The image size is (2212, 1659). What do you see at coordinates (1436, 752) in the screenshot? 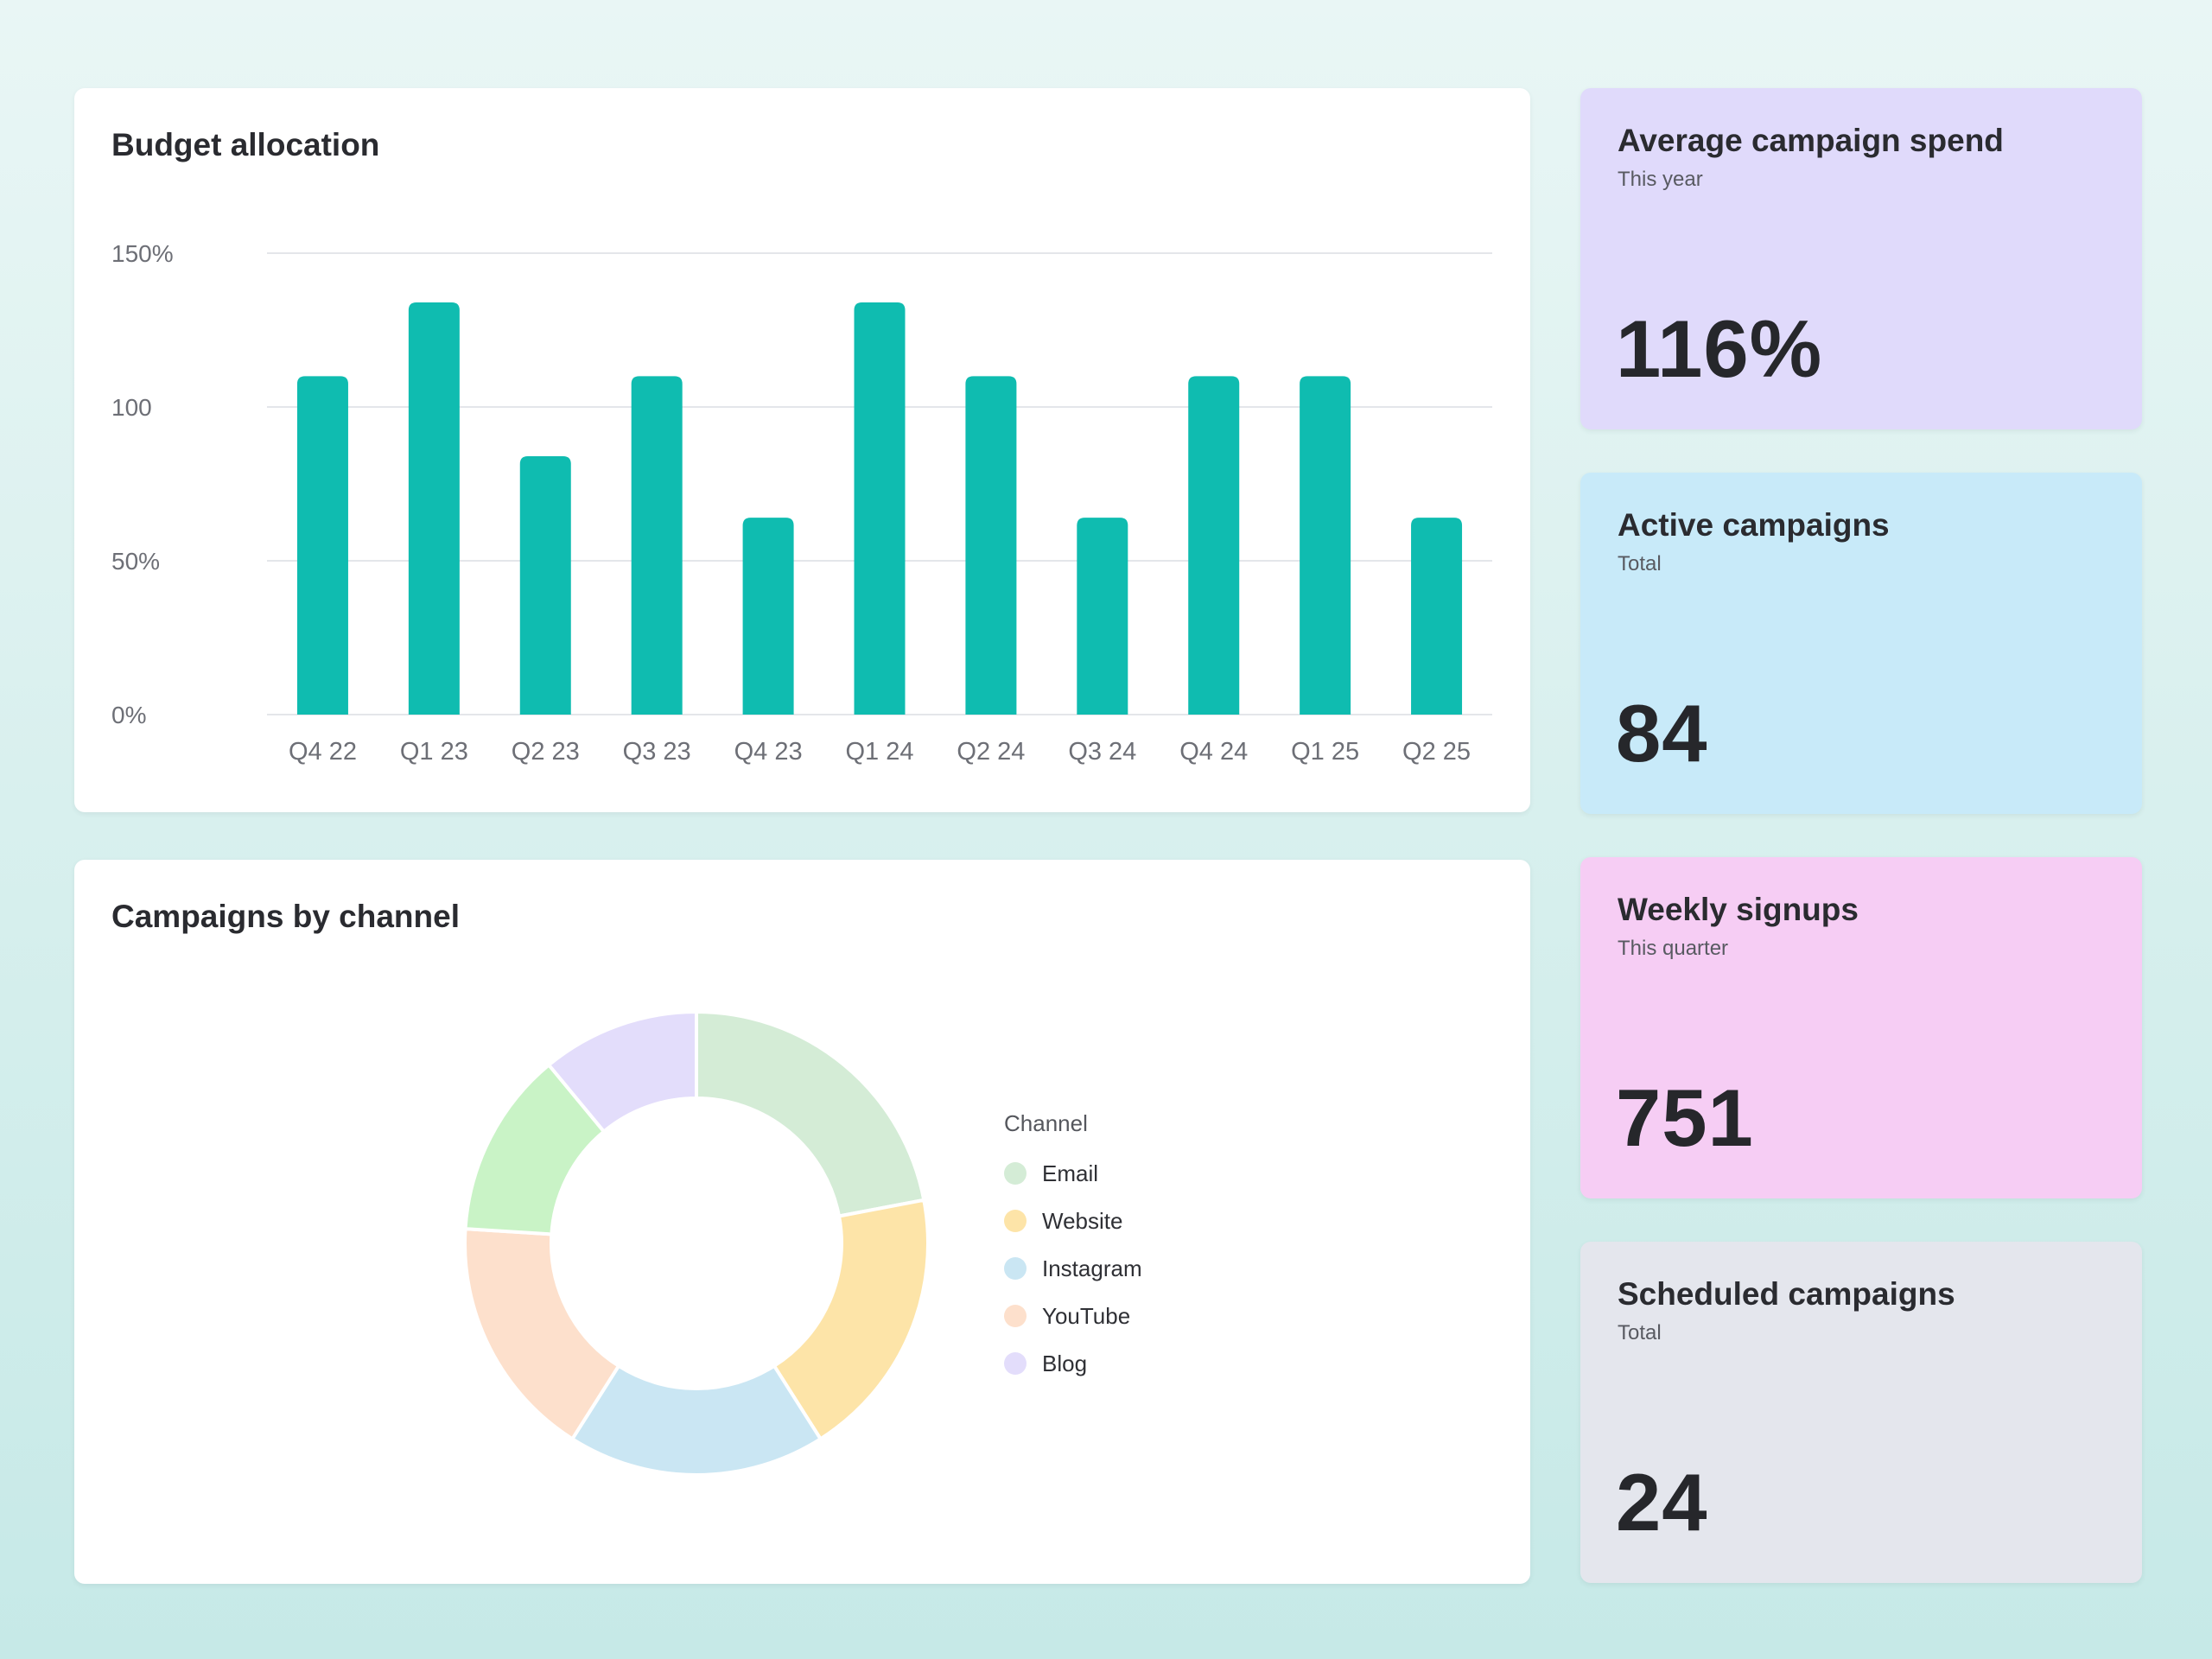
I see `x-tick-label: Q2 25` at bounding box center [1436, 752].